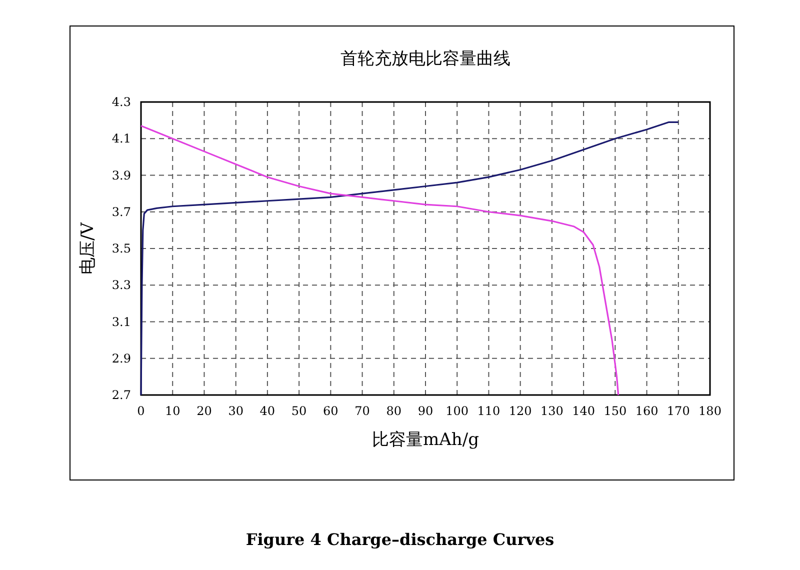 The width and height of the screenshot is (800, 570). Describe the element at coordinates (646, 411) in the screenshot. I see `x-tick-label: 160` at that location.